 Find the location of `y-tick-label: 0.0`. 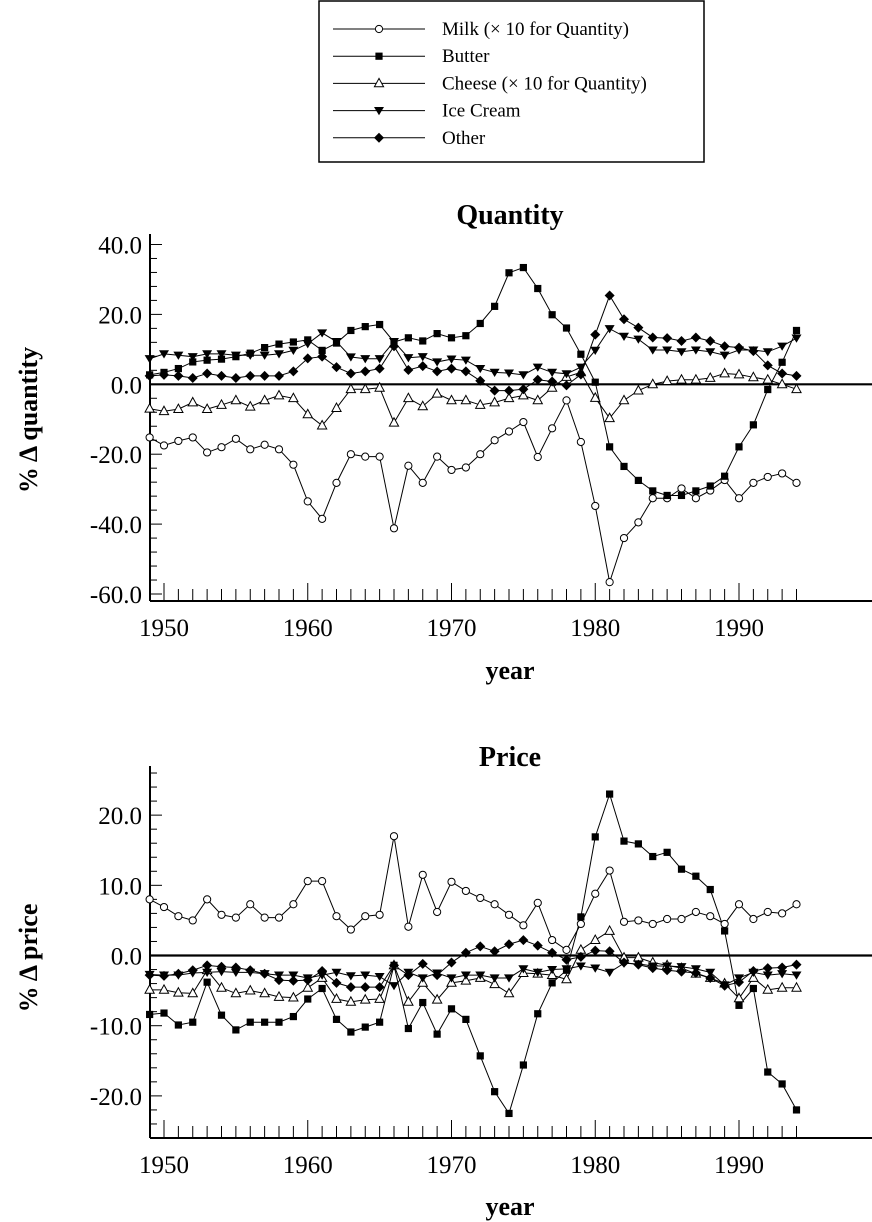

y-tick-label: 0.0 is located at coordinates (126, 957).